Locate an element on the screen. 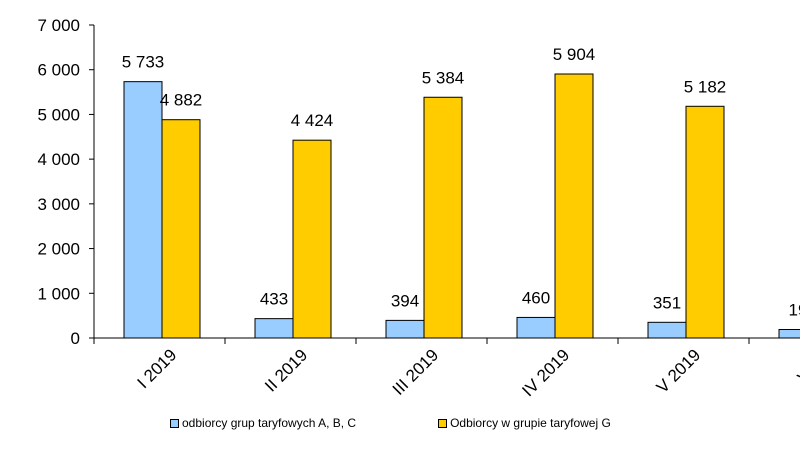 This screenshot has height=450, width=800. data-label-abc: 460 is located at coordinates (536, 297).